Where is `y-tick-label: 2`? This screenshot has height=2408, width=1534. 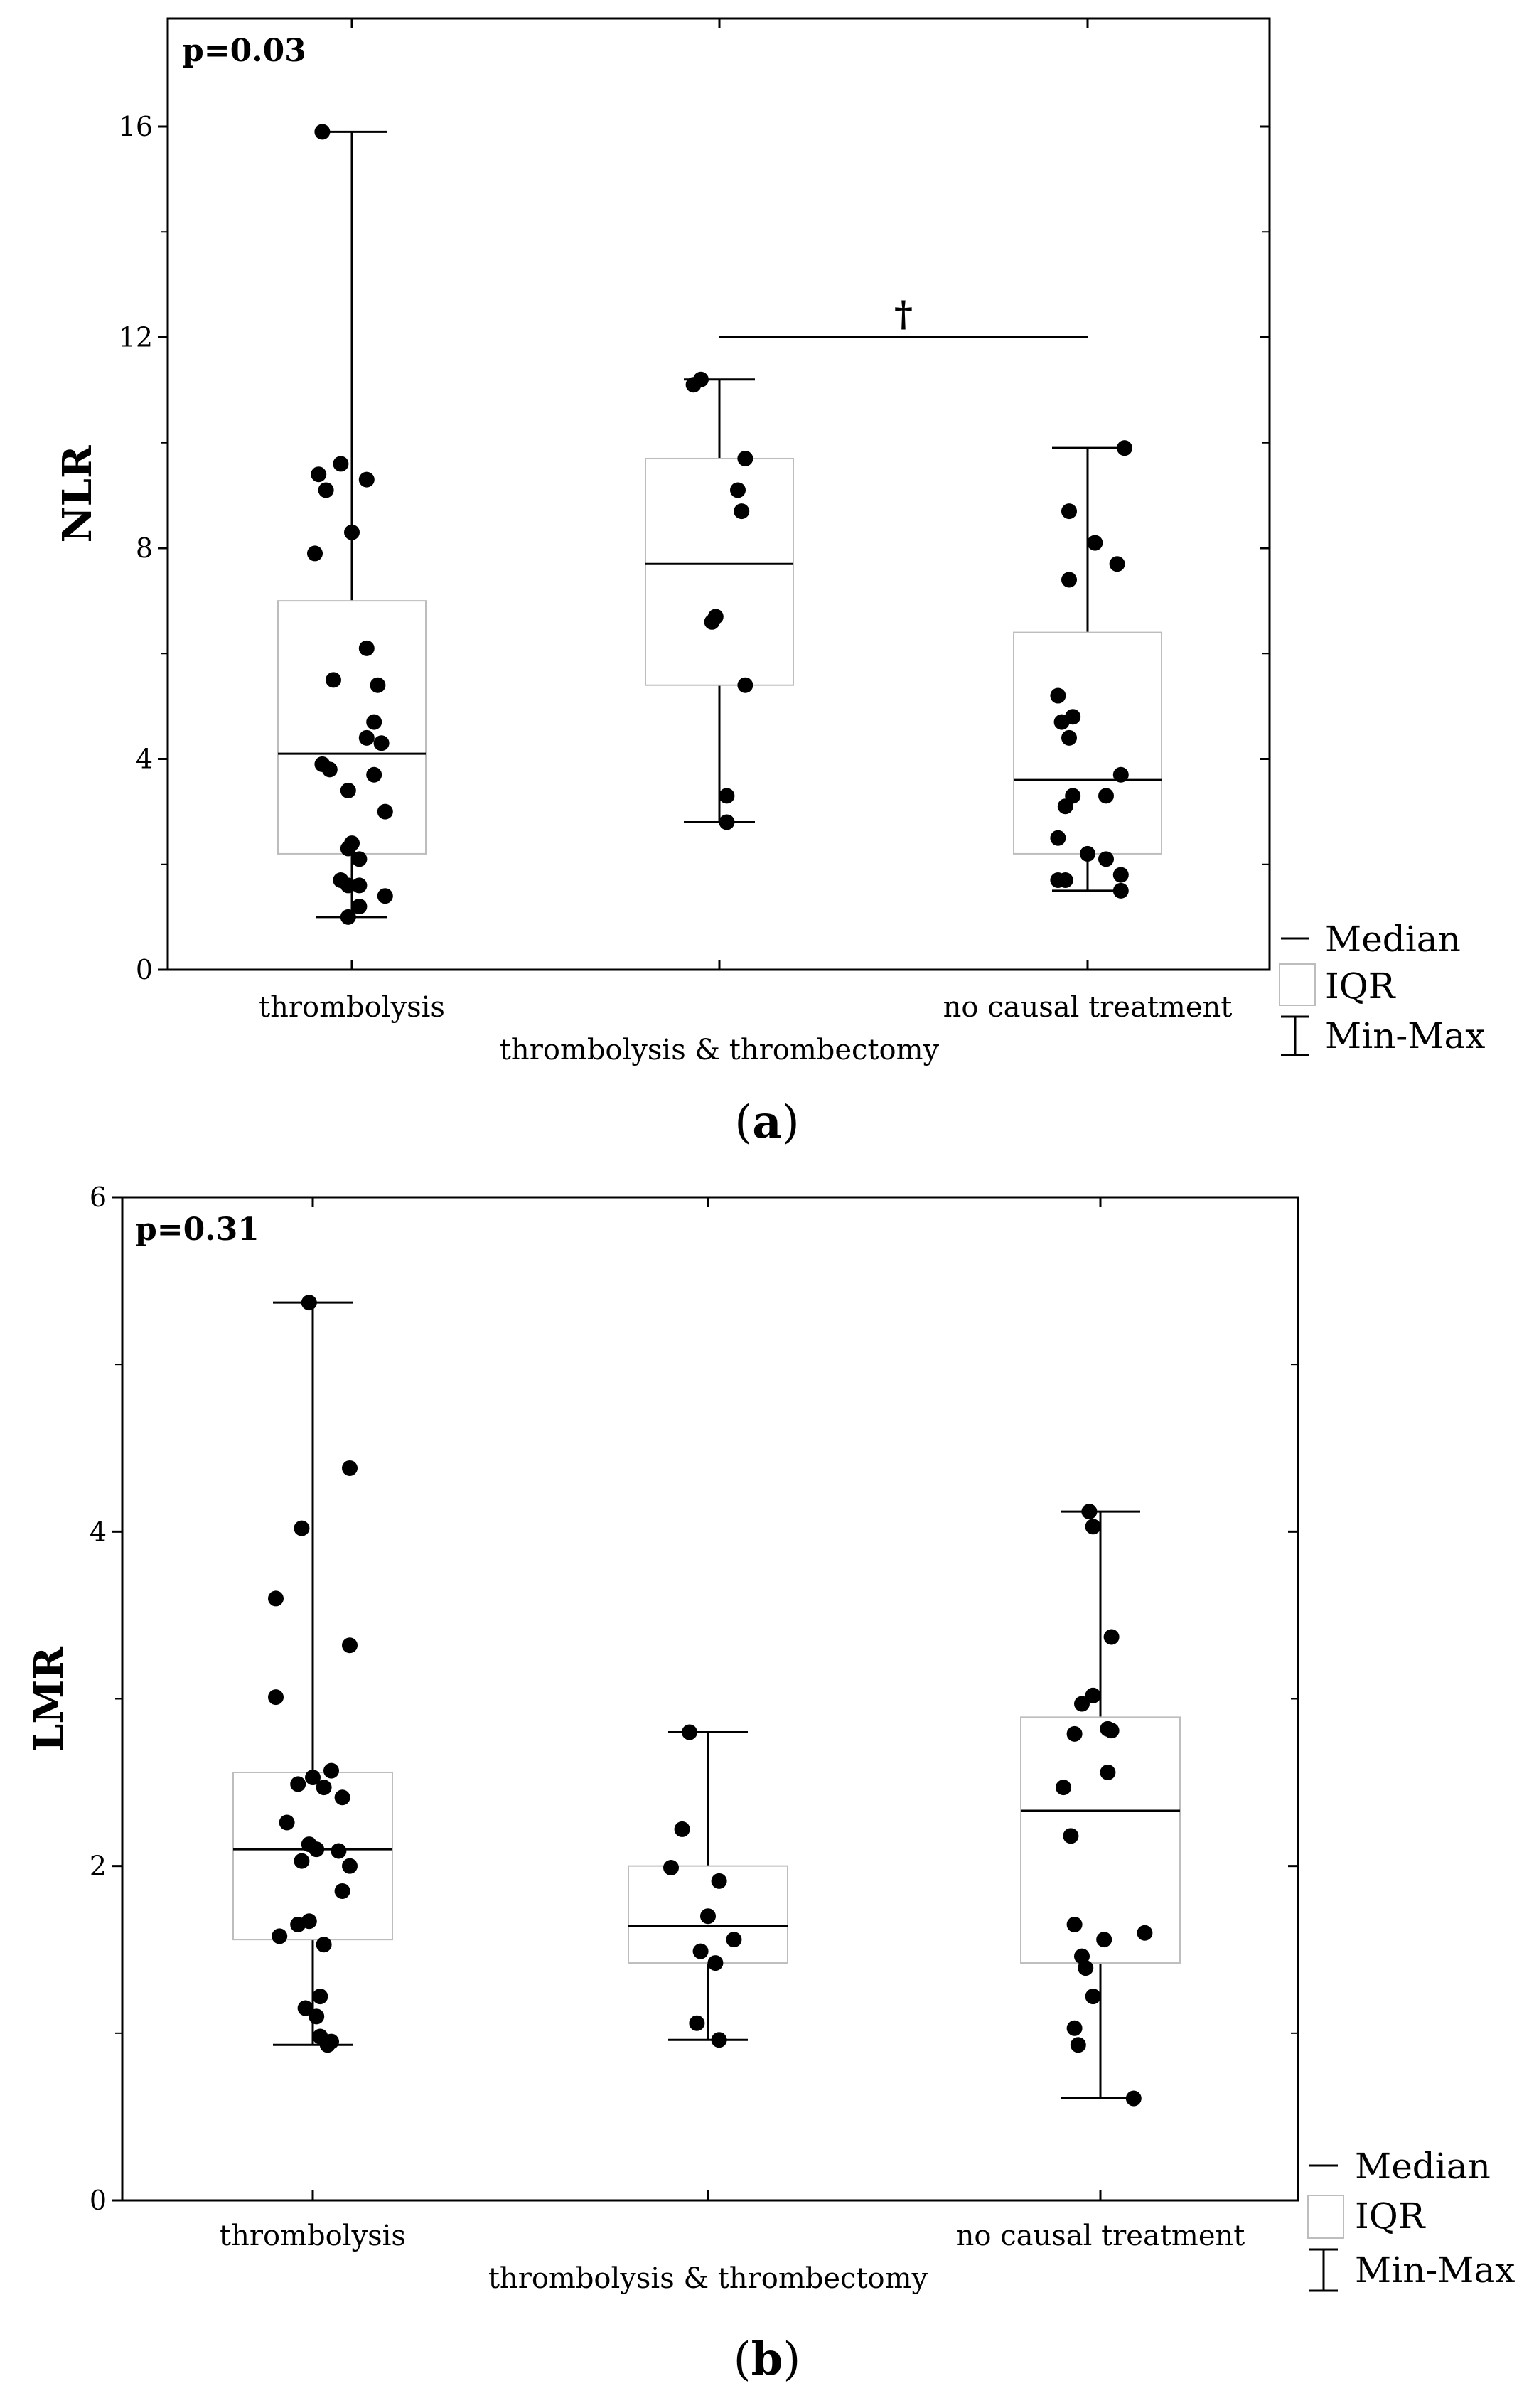
y-tick-label: 2 is located at coordinates (98, 1866).